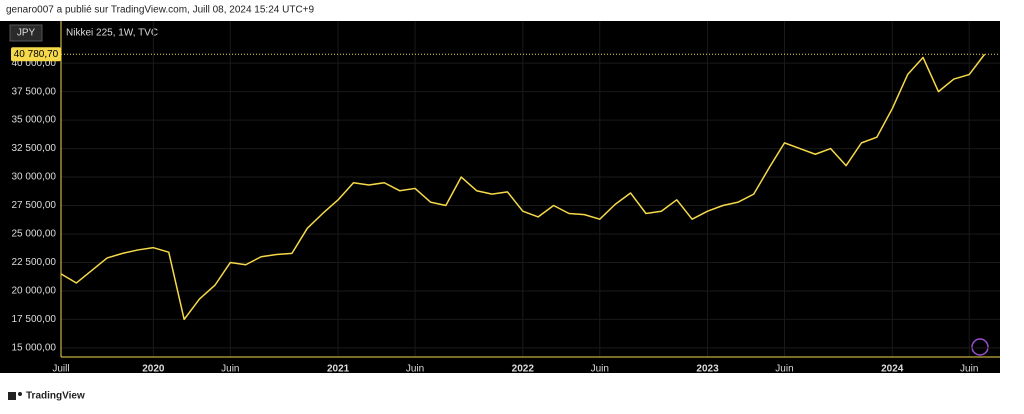 The width and height of the screenshot is (1024, 414). Describe the element at coordinates (892, 369) in the screenshot. I see `x-tick-label: 2024` at that location.